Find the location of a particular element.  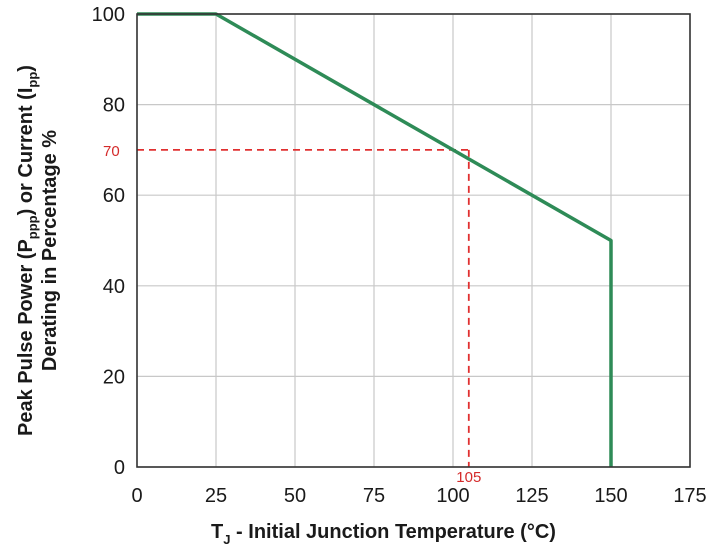

y-axis-title-sub1: ppp is located at coordinates (32, 227).